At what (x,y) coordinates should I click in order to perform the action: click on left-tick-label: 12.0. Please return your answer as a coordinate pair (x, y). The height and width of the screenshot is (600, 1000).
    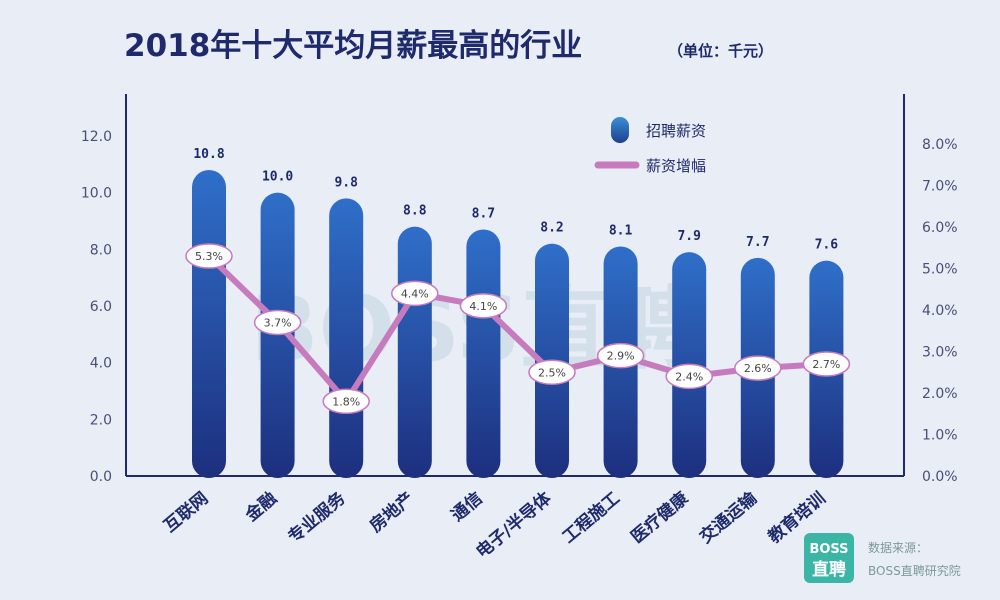
    Looking at the image, I should click on (96, 137).